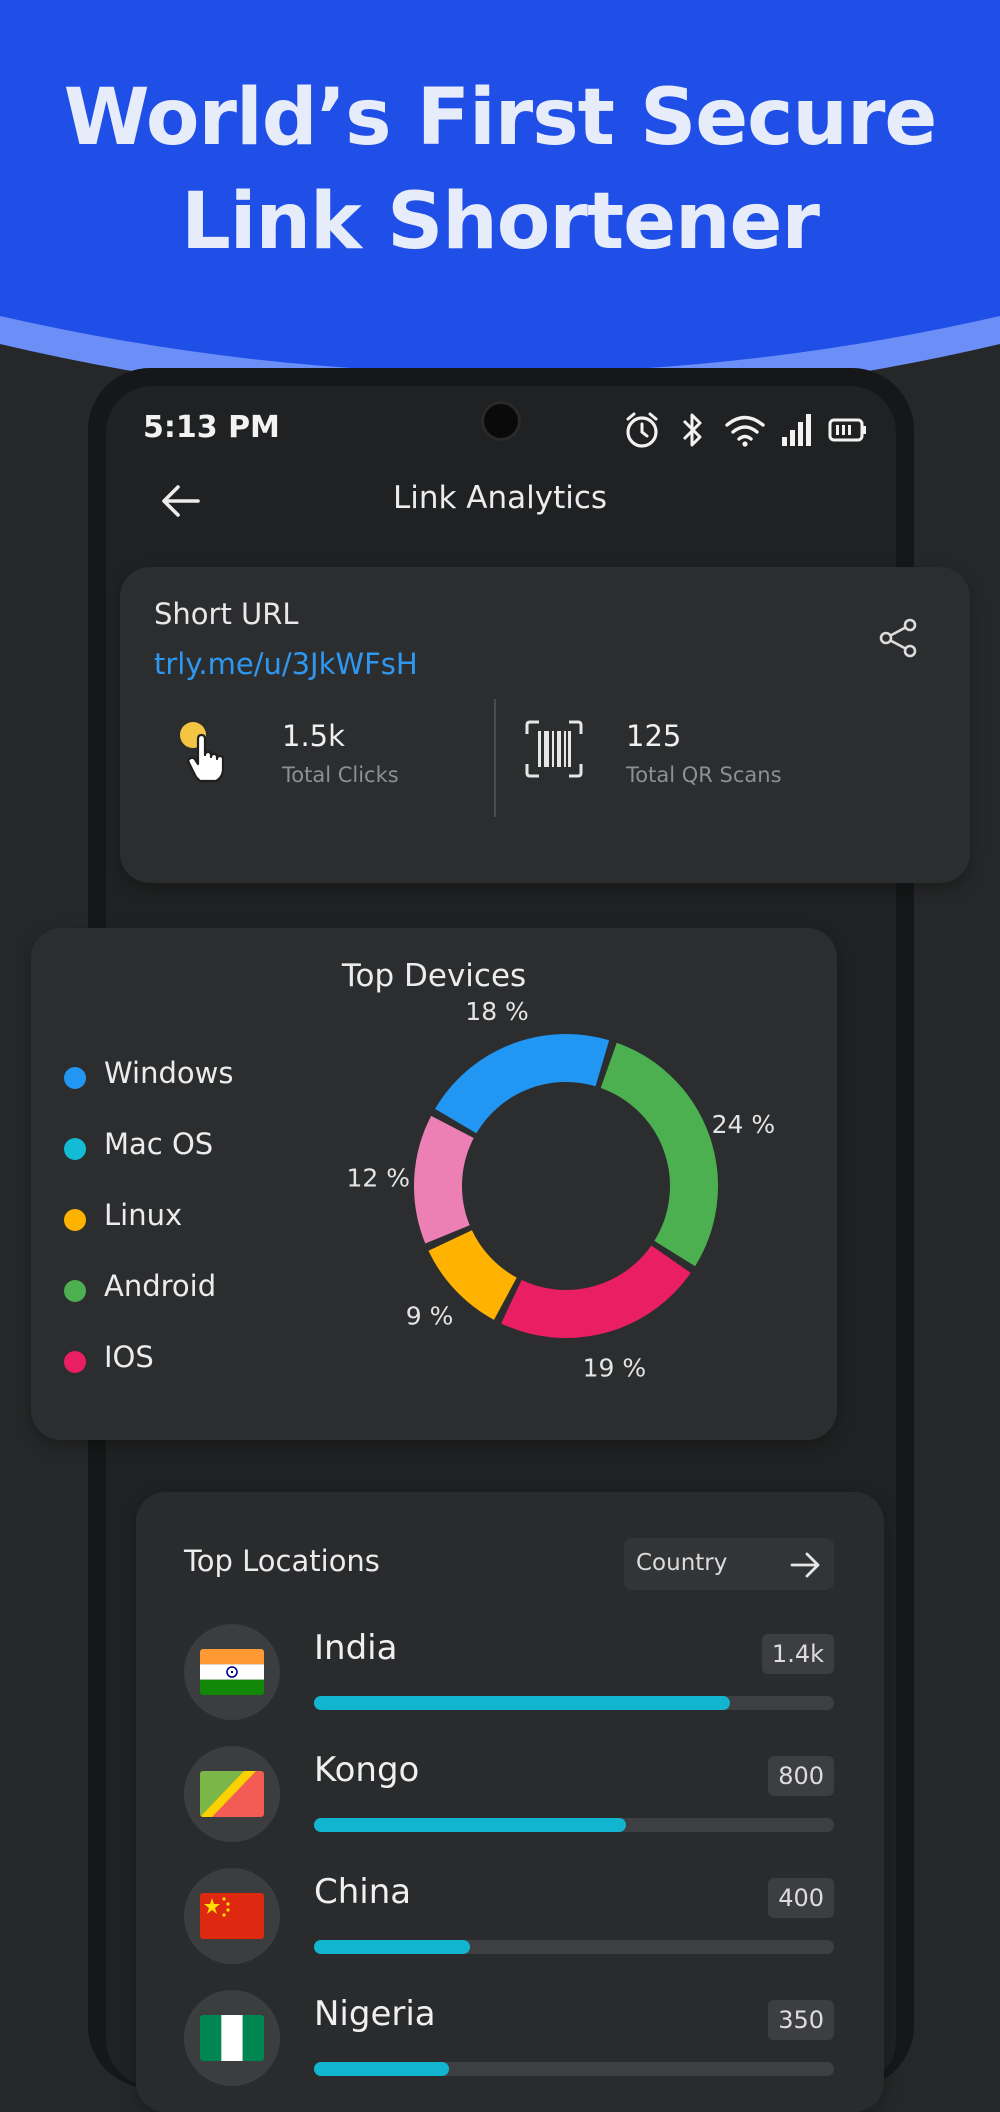 The height and width of the screenshot is (2112, 1000). Describe the element at coordinates (509, 1918) in the screenshot. I see `location-row-china: China 400` at that location.